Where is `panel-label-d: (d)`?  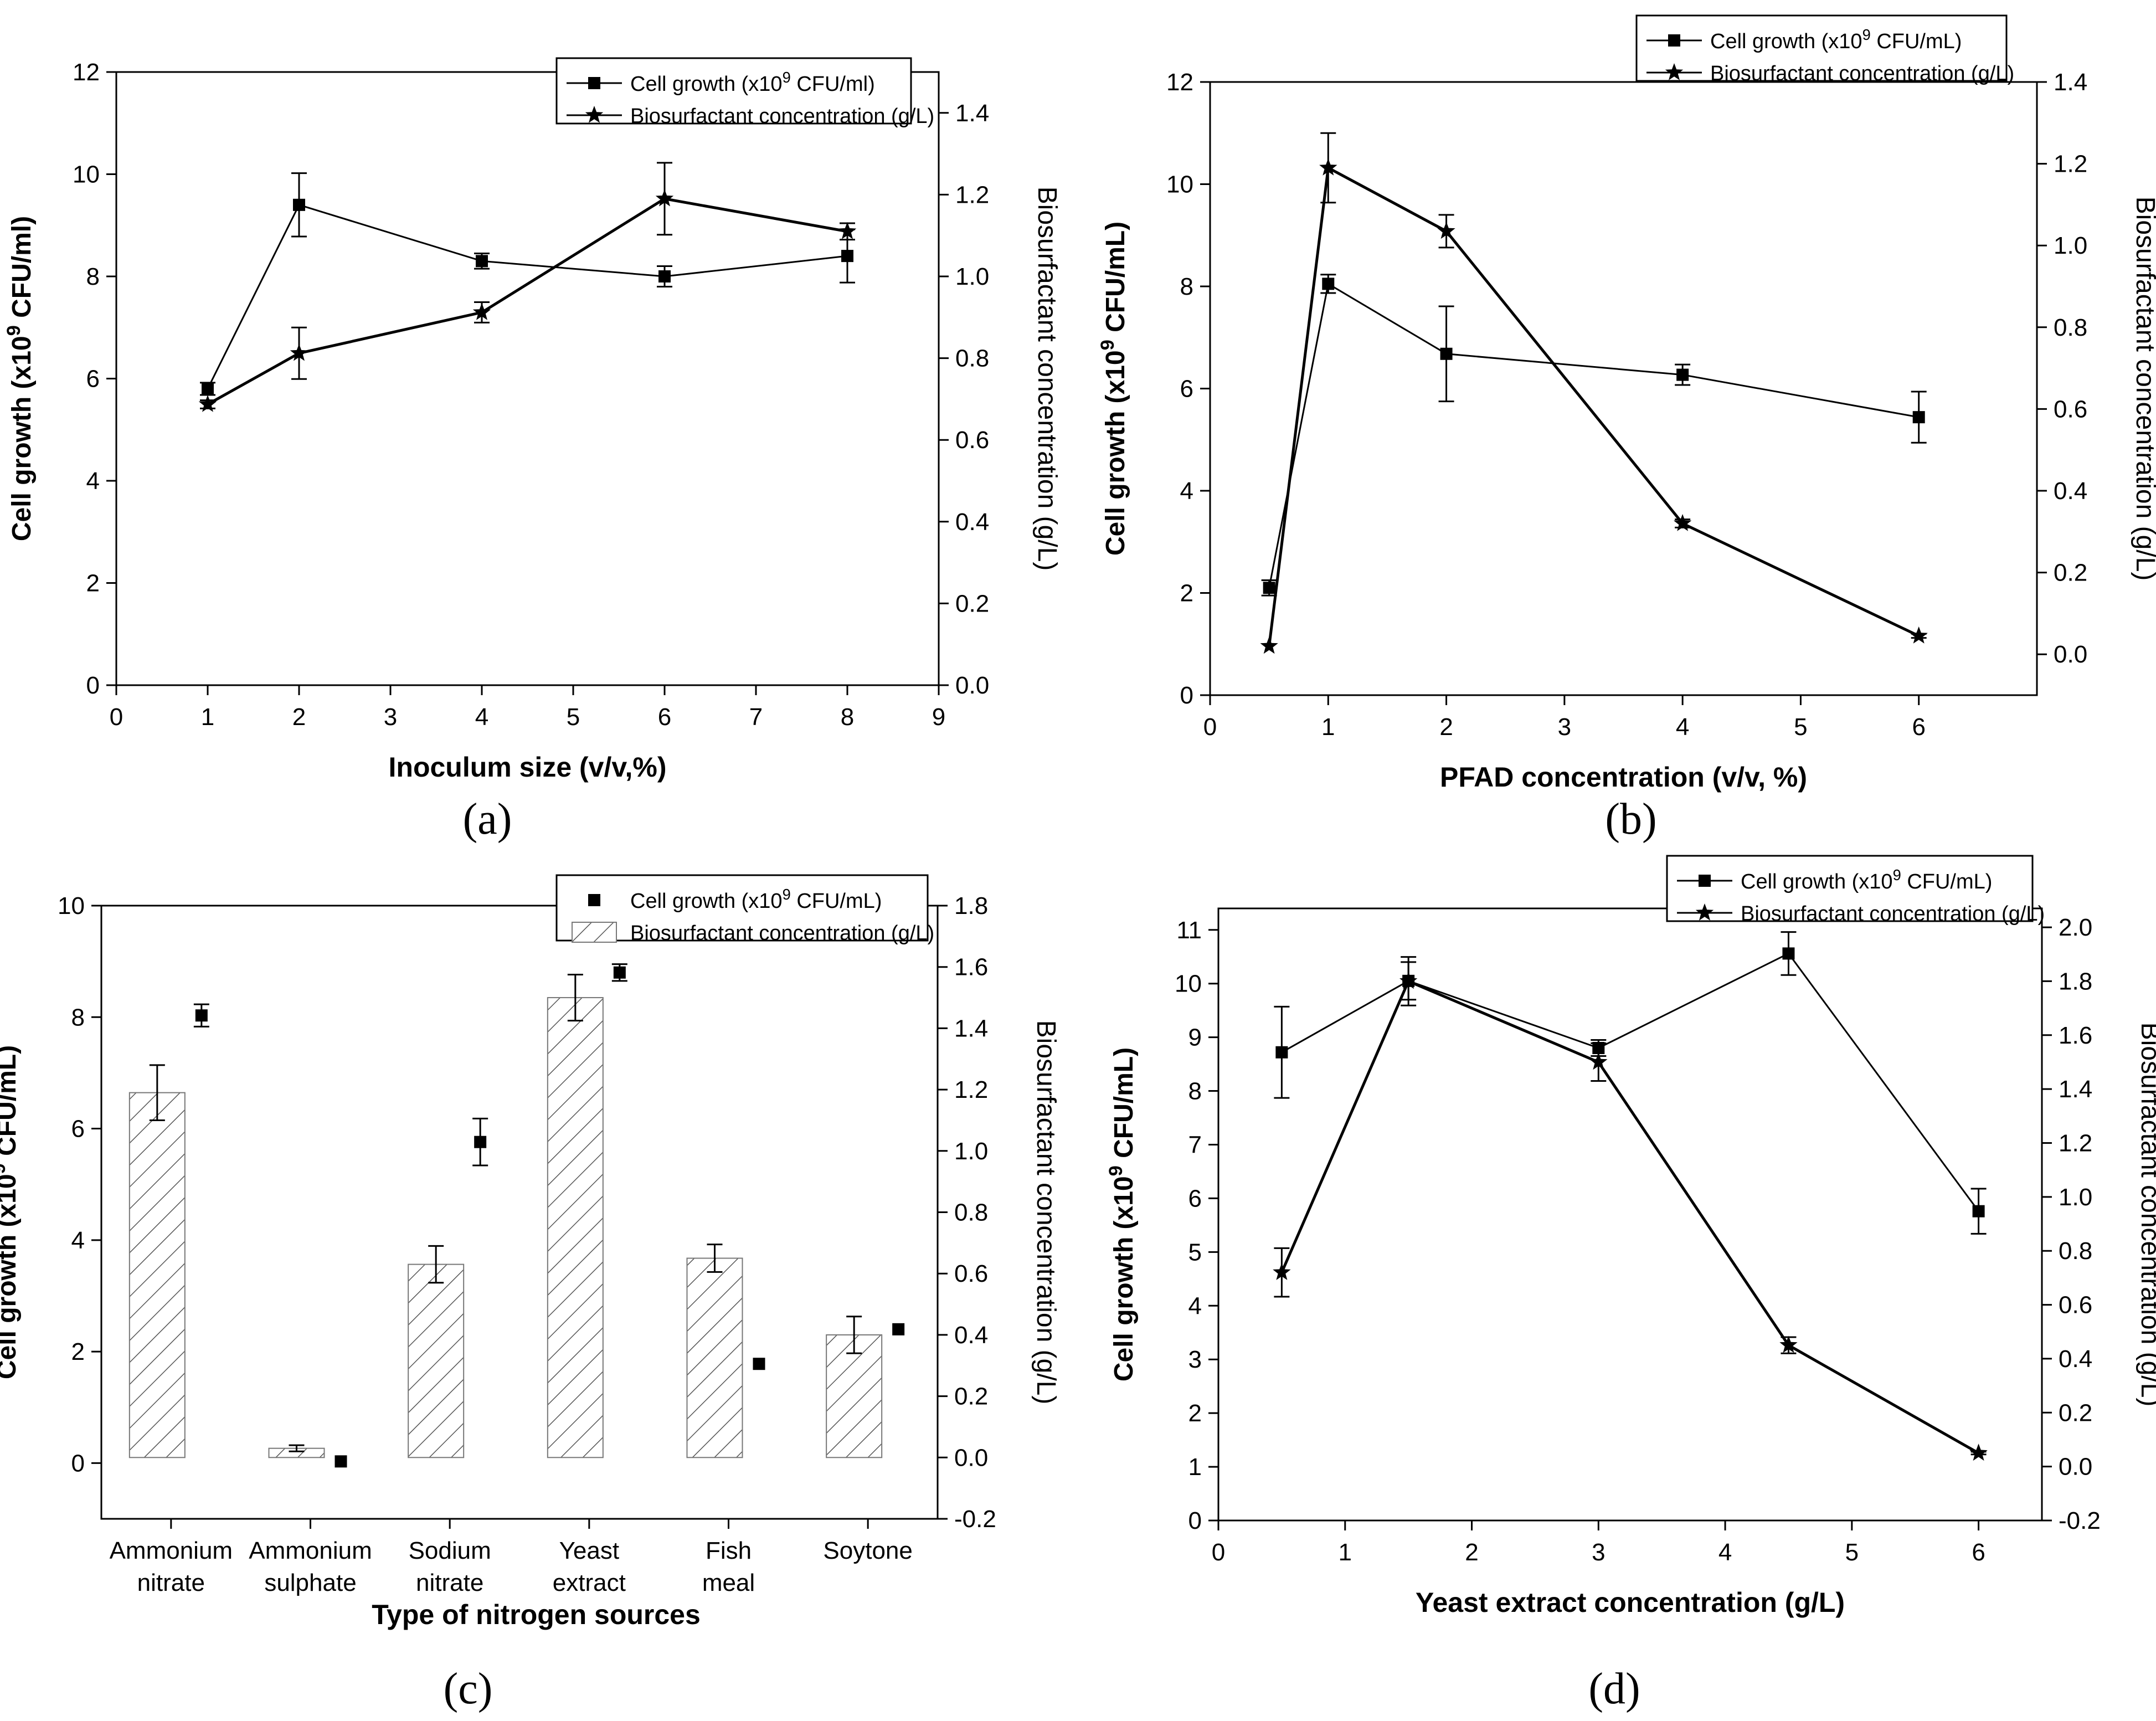
panel-label-d: (d) is located at coordinates (1614, 1689).